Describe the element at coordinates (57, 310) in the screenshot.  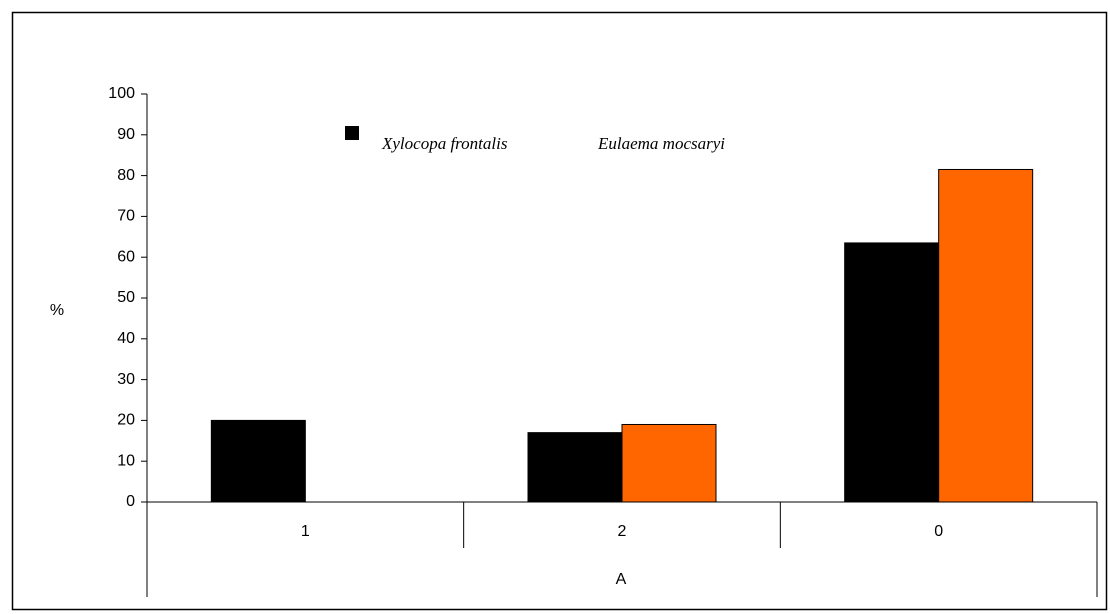
I see `y-axis-label: %` at that location.